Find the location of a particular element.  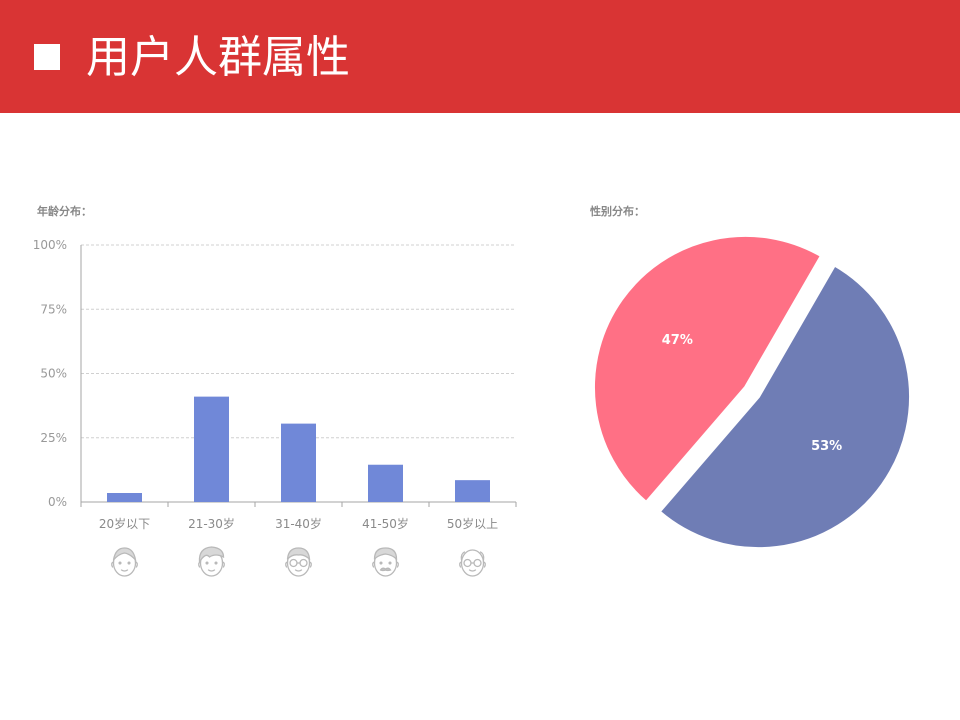

y-tick-label: 0% is located at coordinates (57, 502).